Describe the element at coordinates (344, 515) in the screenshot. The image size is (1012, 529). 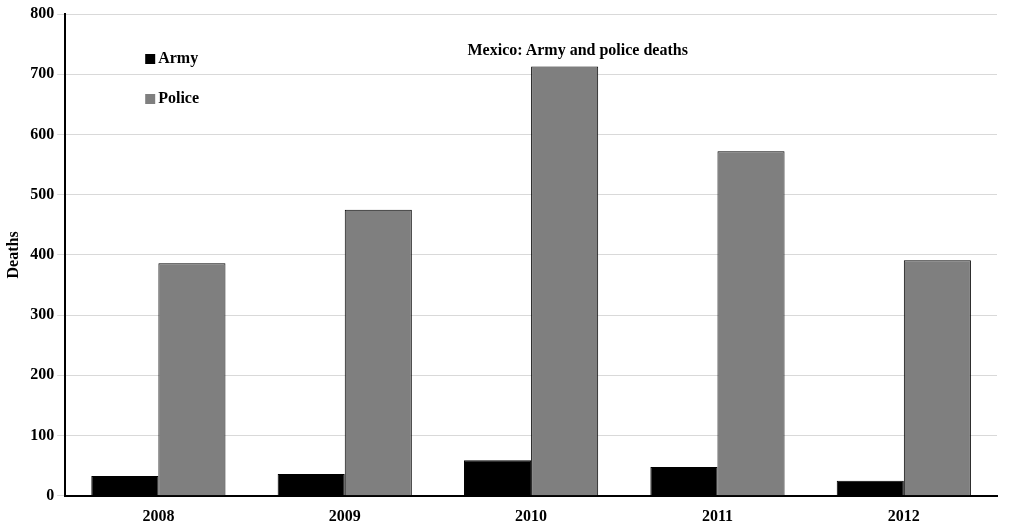
I see `x-tick-label: 2009` at that location.